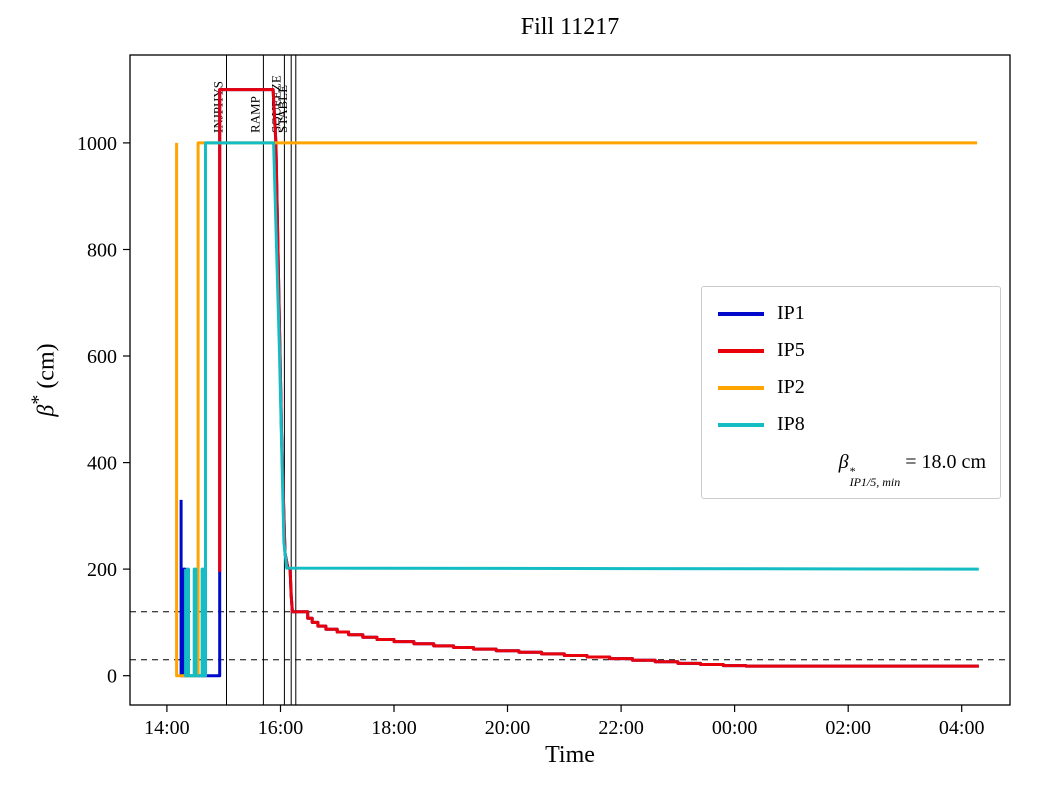  What do you see at coordinates (791, 350) in the screenshot?
I see `legend-label: IP5` at bounding box center [791, 350].